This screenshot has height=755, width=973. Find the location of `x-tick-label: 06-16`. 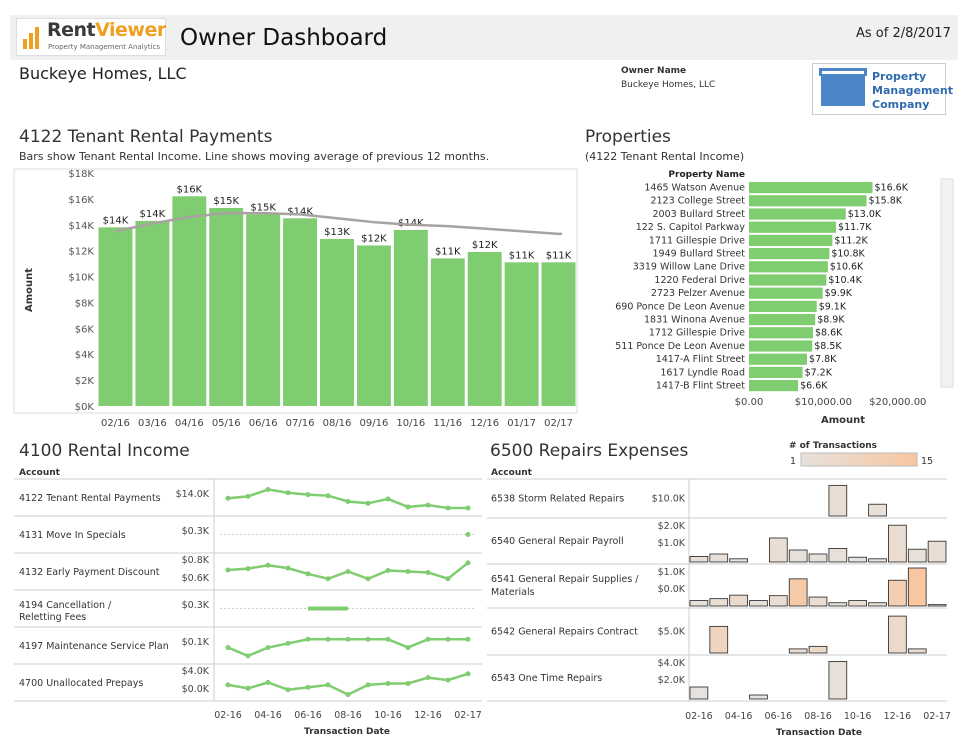

x-tick-label: 06-16 is located at coordinates (308, 715).